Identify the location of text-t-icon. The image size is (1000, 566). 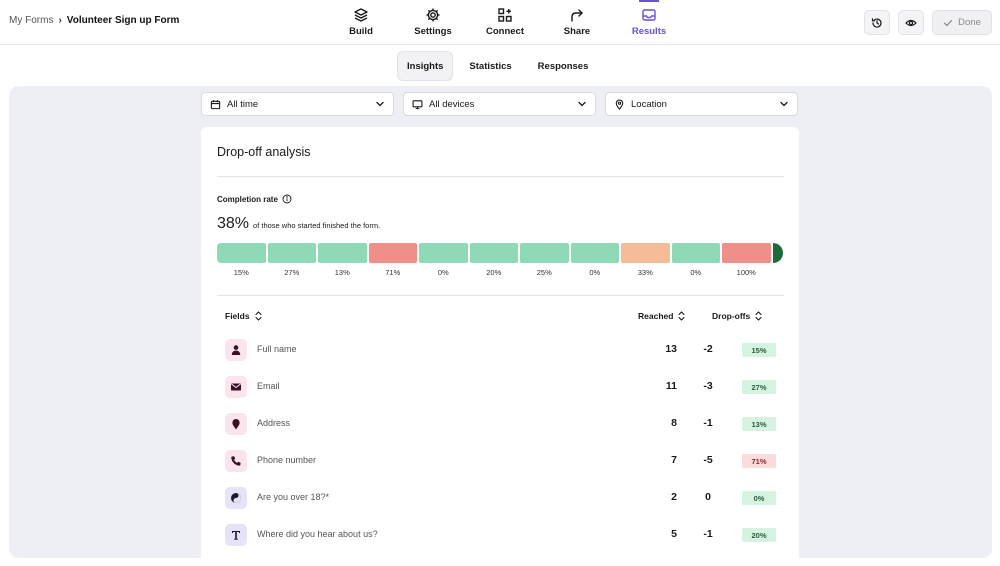
(236, 535).